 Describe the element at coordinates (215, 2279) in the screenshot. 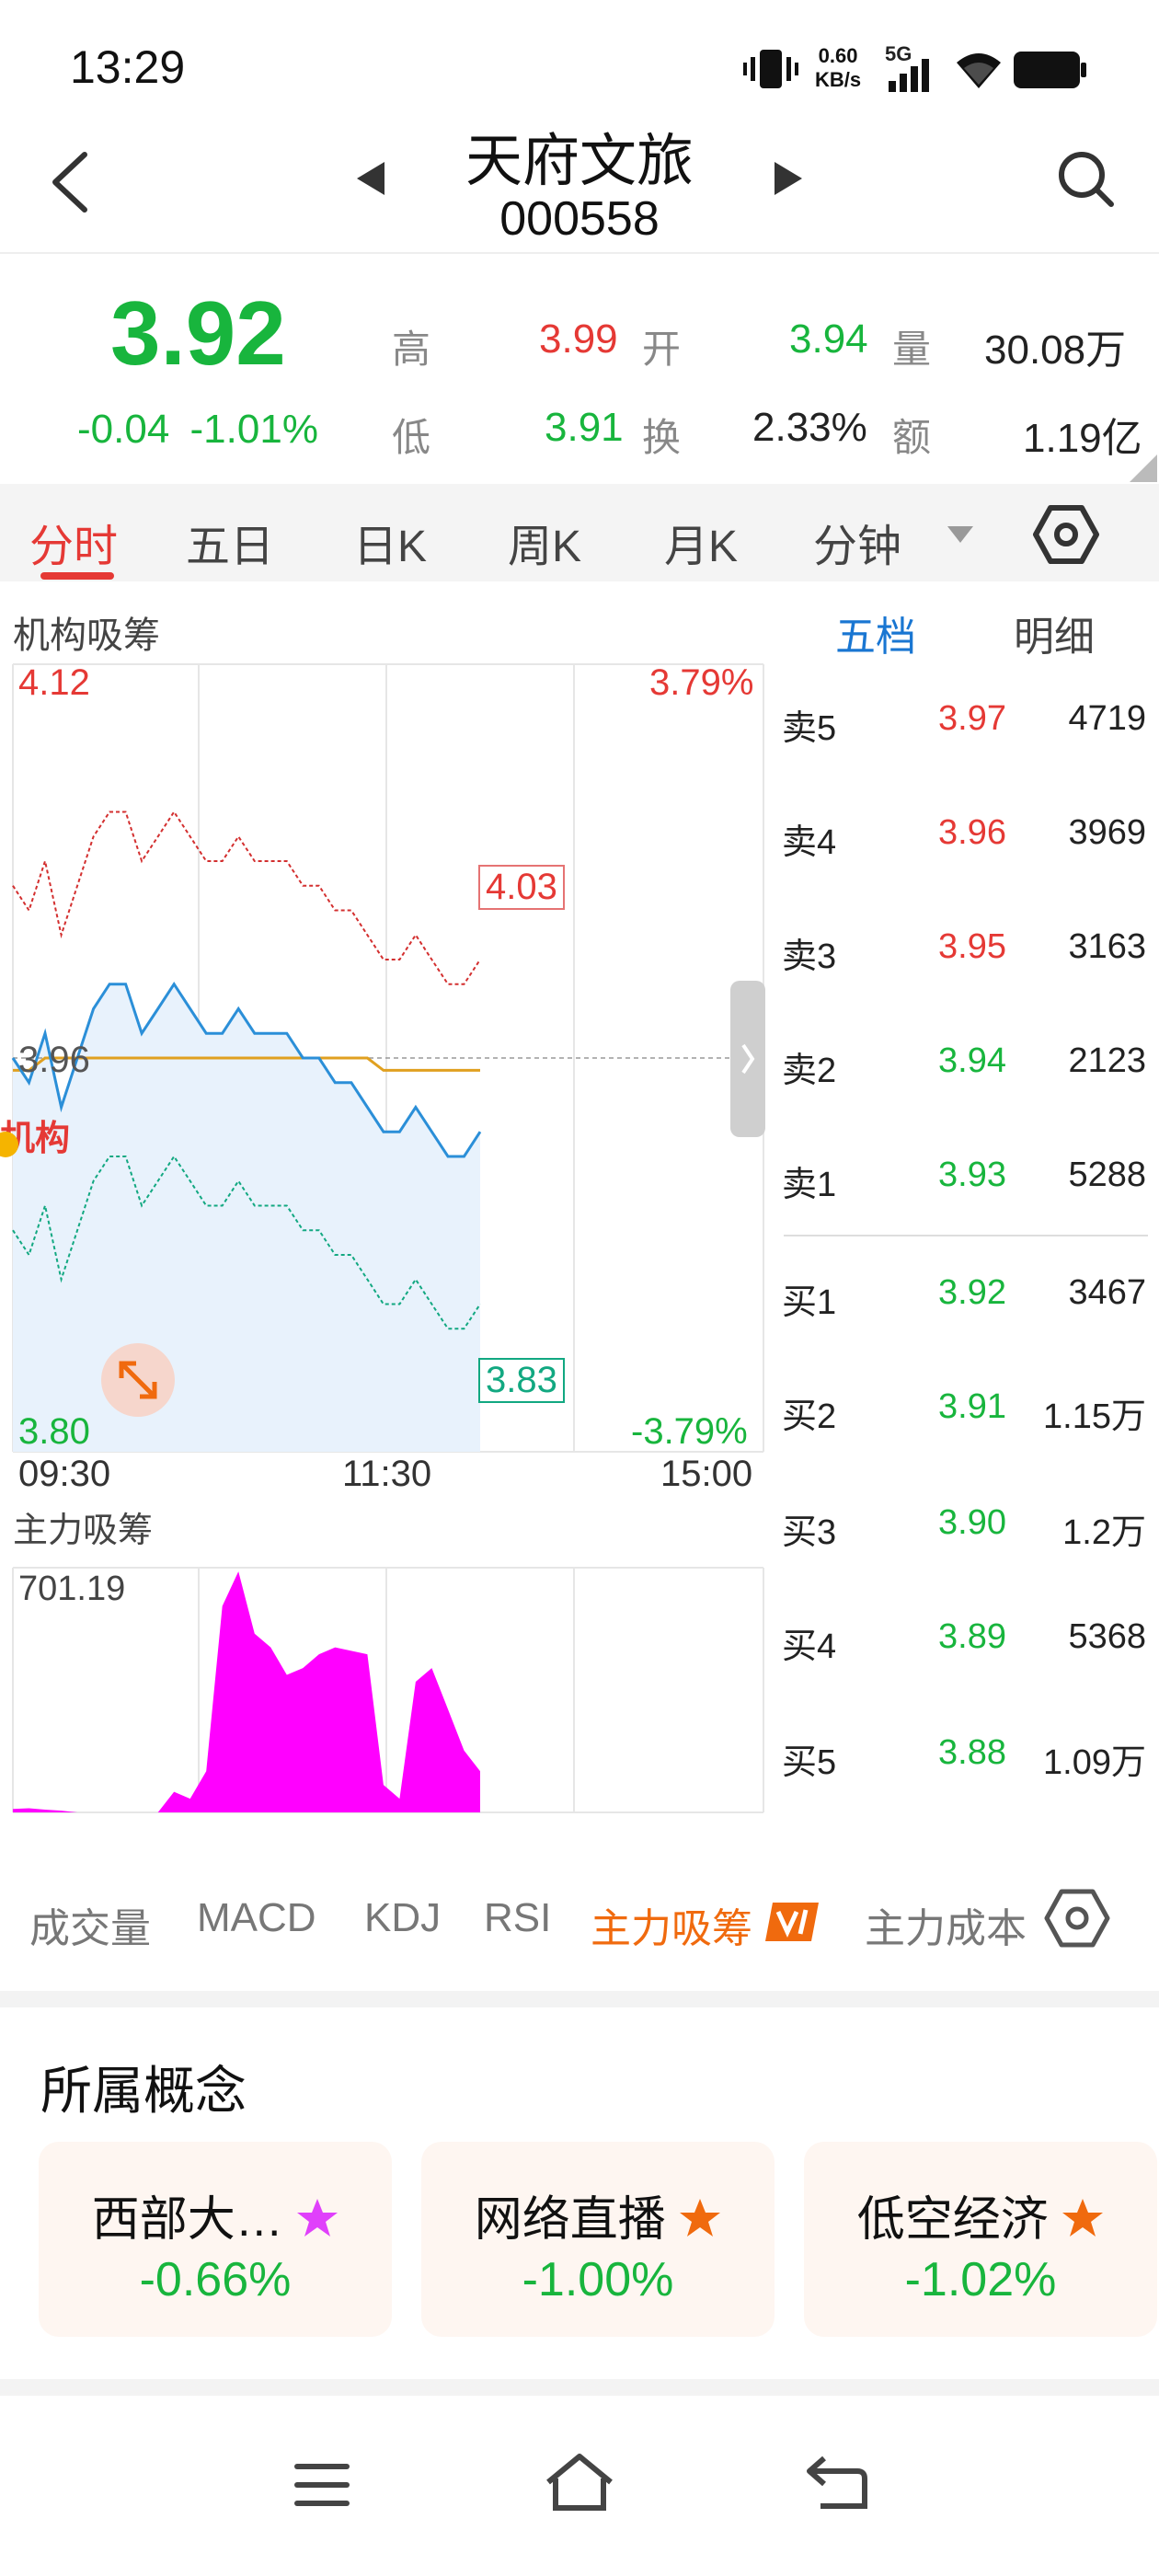

I see `concept-change: -0.66%` at that location.